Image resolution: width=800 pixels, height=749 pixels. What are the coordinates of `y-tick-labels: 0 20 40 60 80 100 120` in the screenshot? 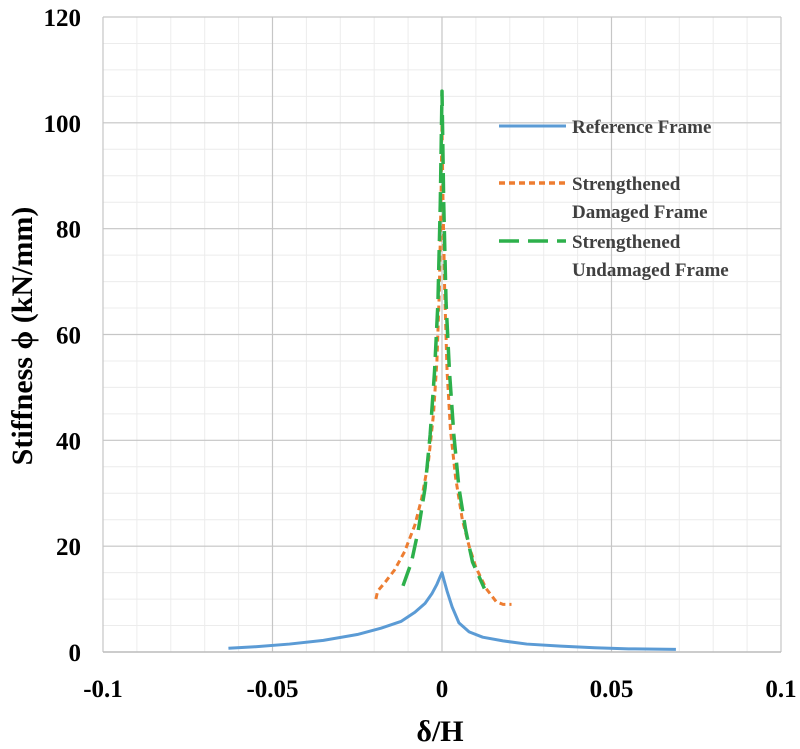 It's located at (63, 336).